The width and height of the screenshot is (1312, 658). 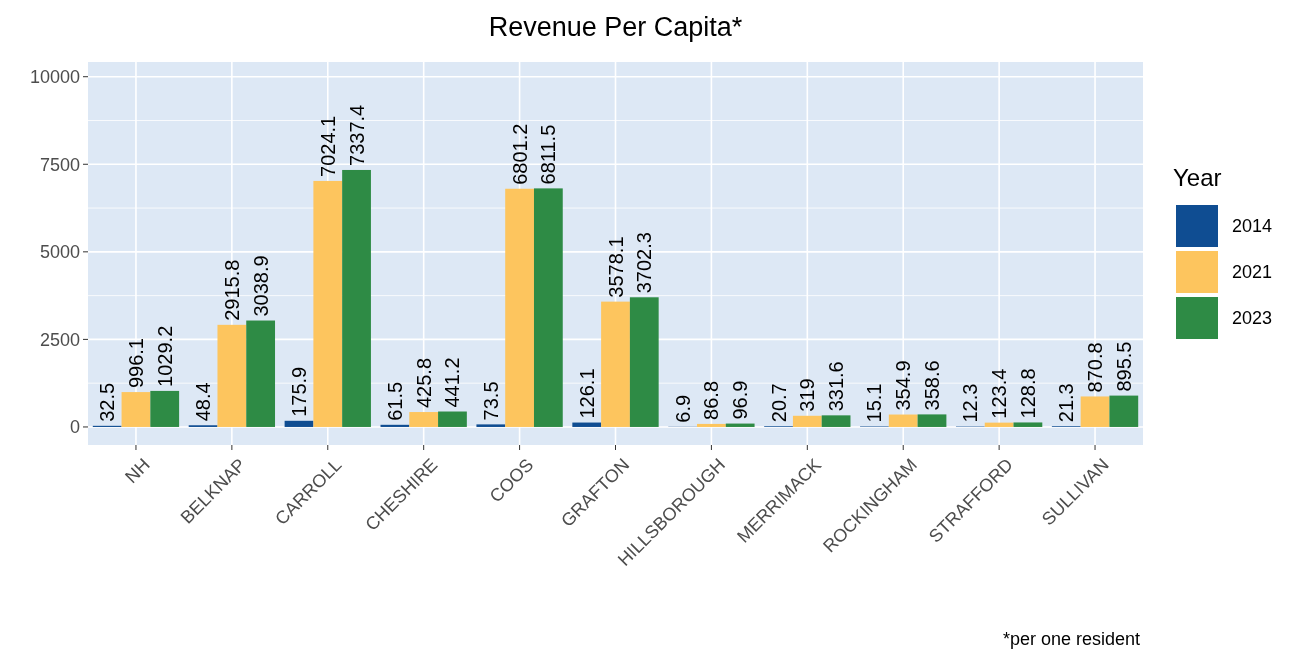 What do you see at coordinates (932, 385) in the screenshot?
I see `data-label: 358.6` at bounding box center [932, 385].